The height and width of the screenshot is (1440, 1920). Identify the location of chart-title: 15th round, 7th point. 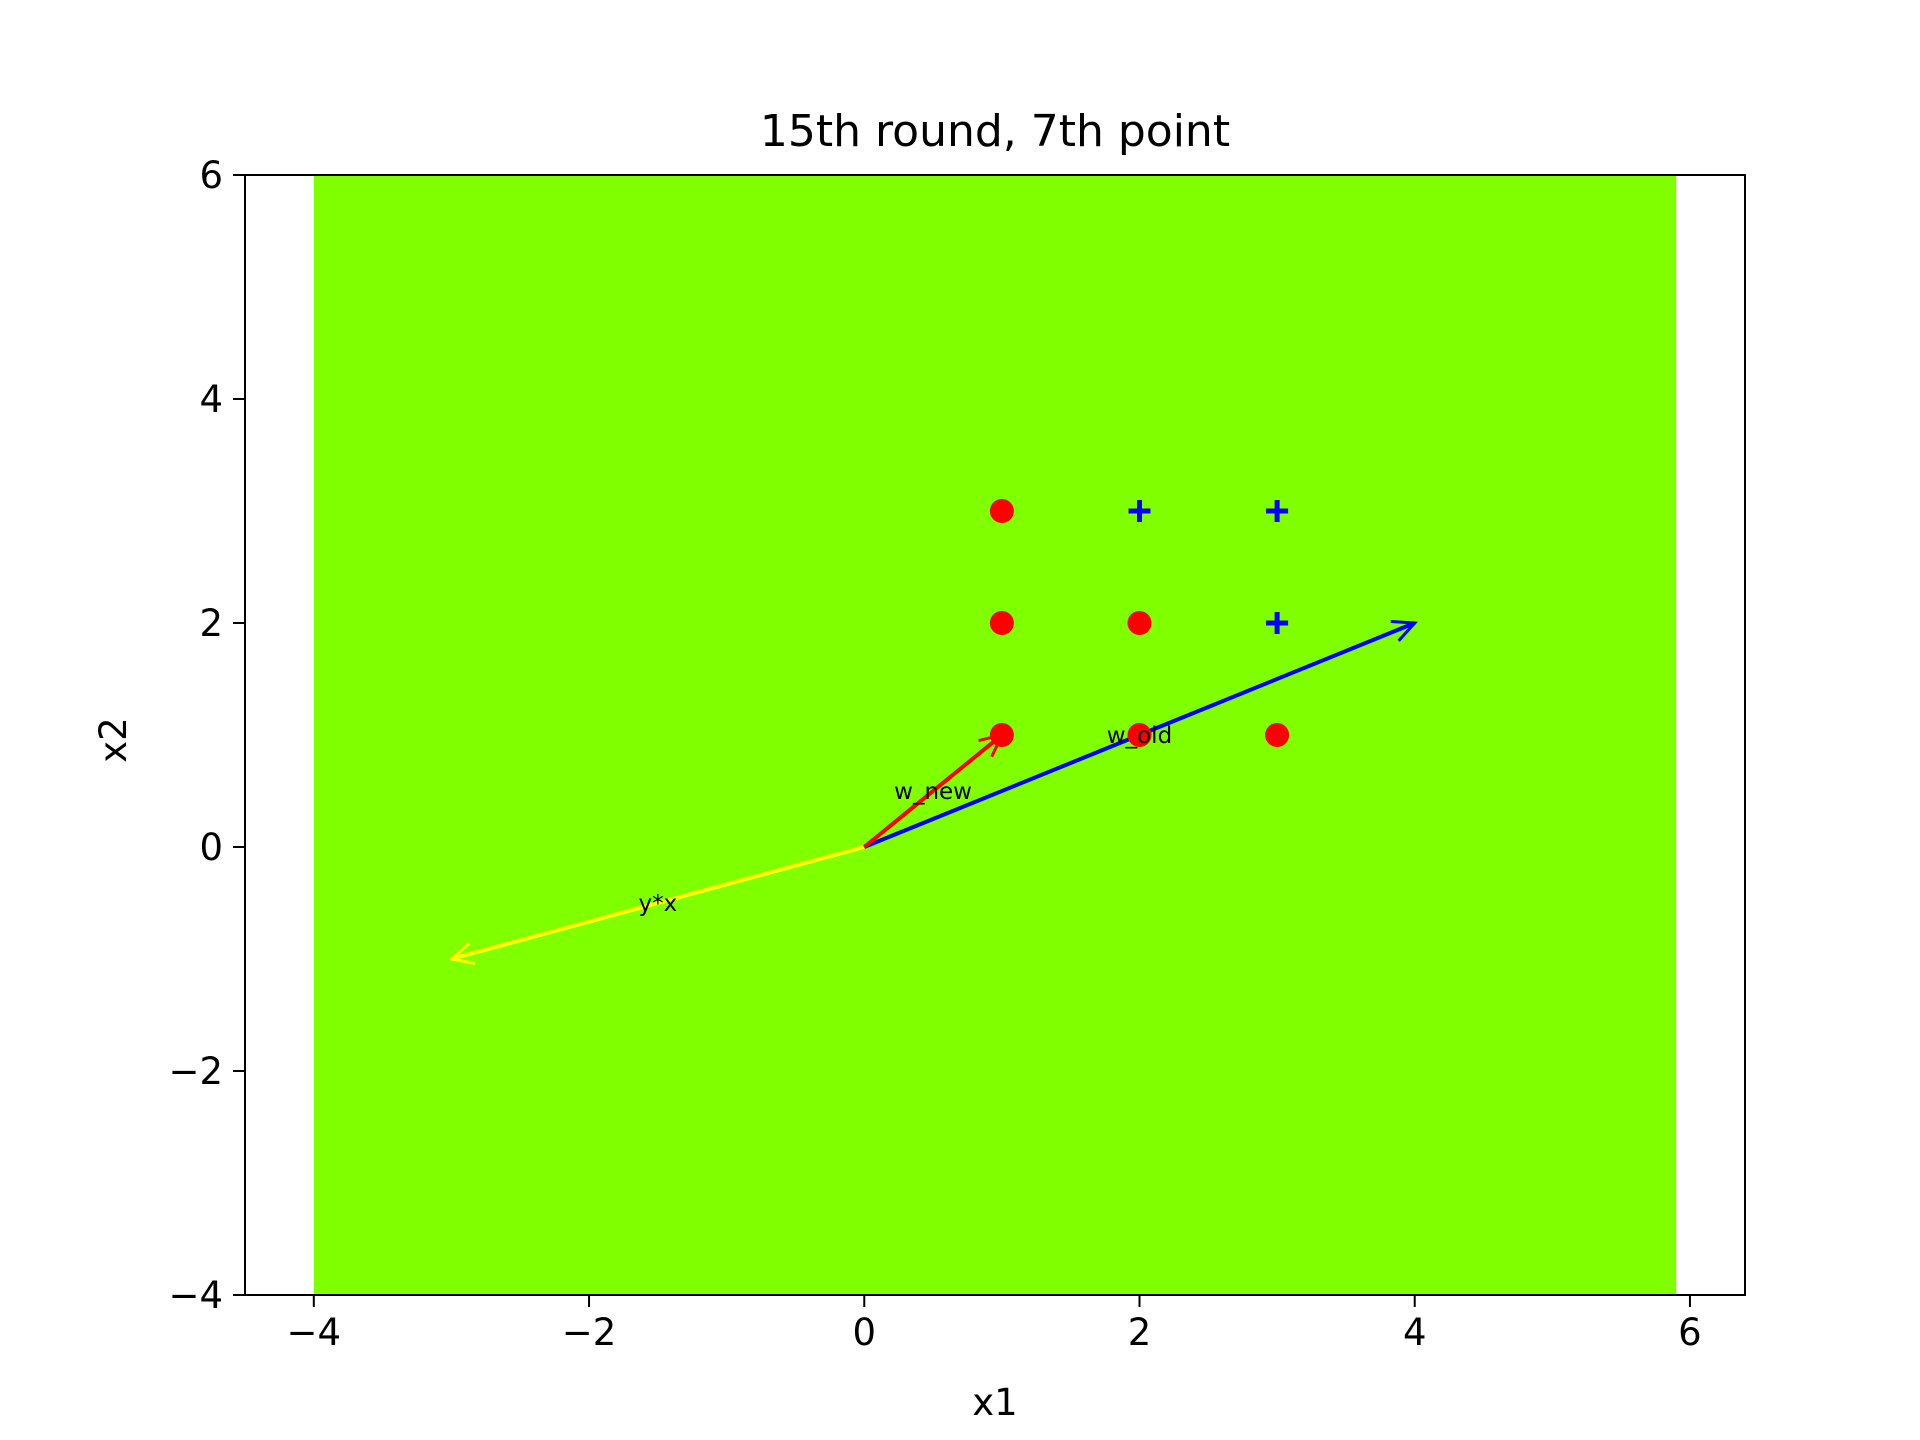
(995, 131).